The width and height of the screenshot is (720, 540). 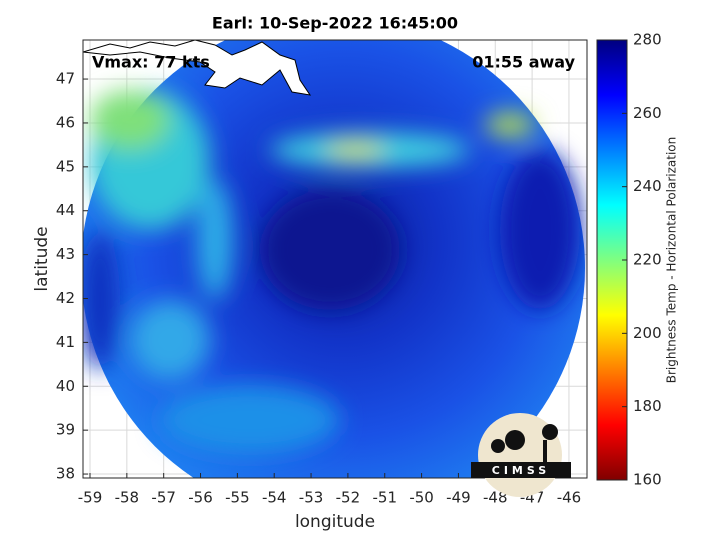 I want to click on y-tick-label: 46, so click(x=65, y=122).